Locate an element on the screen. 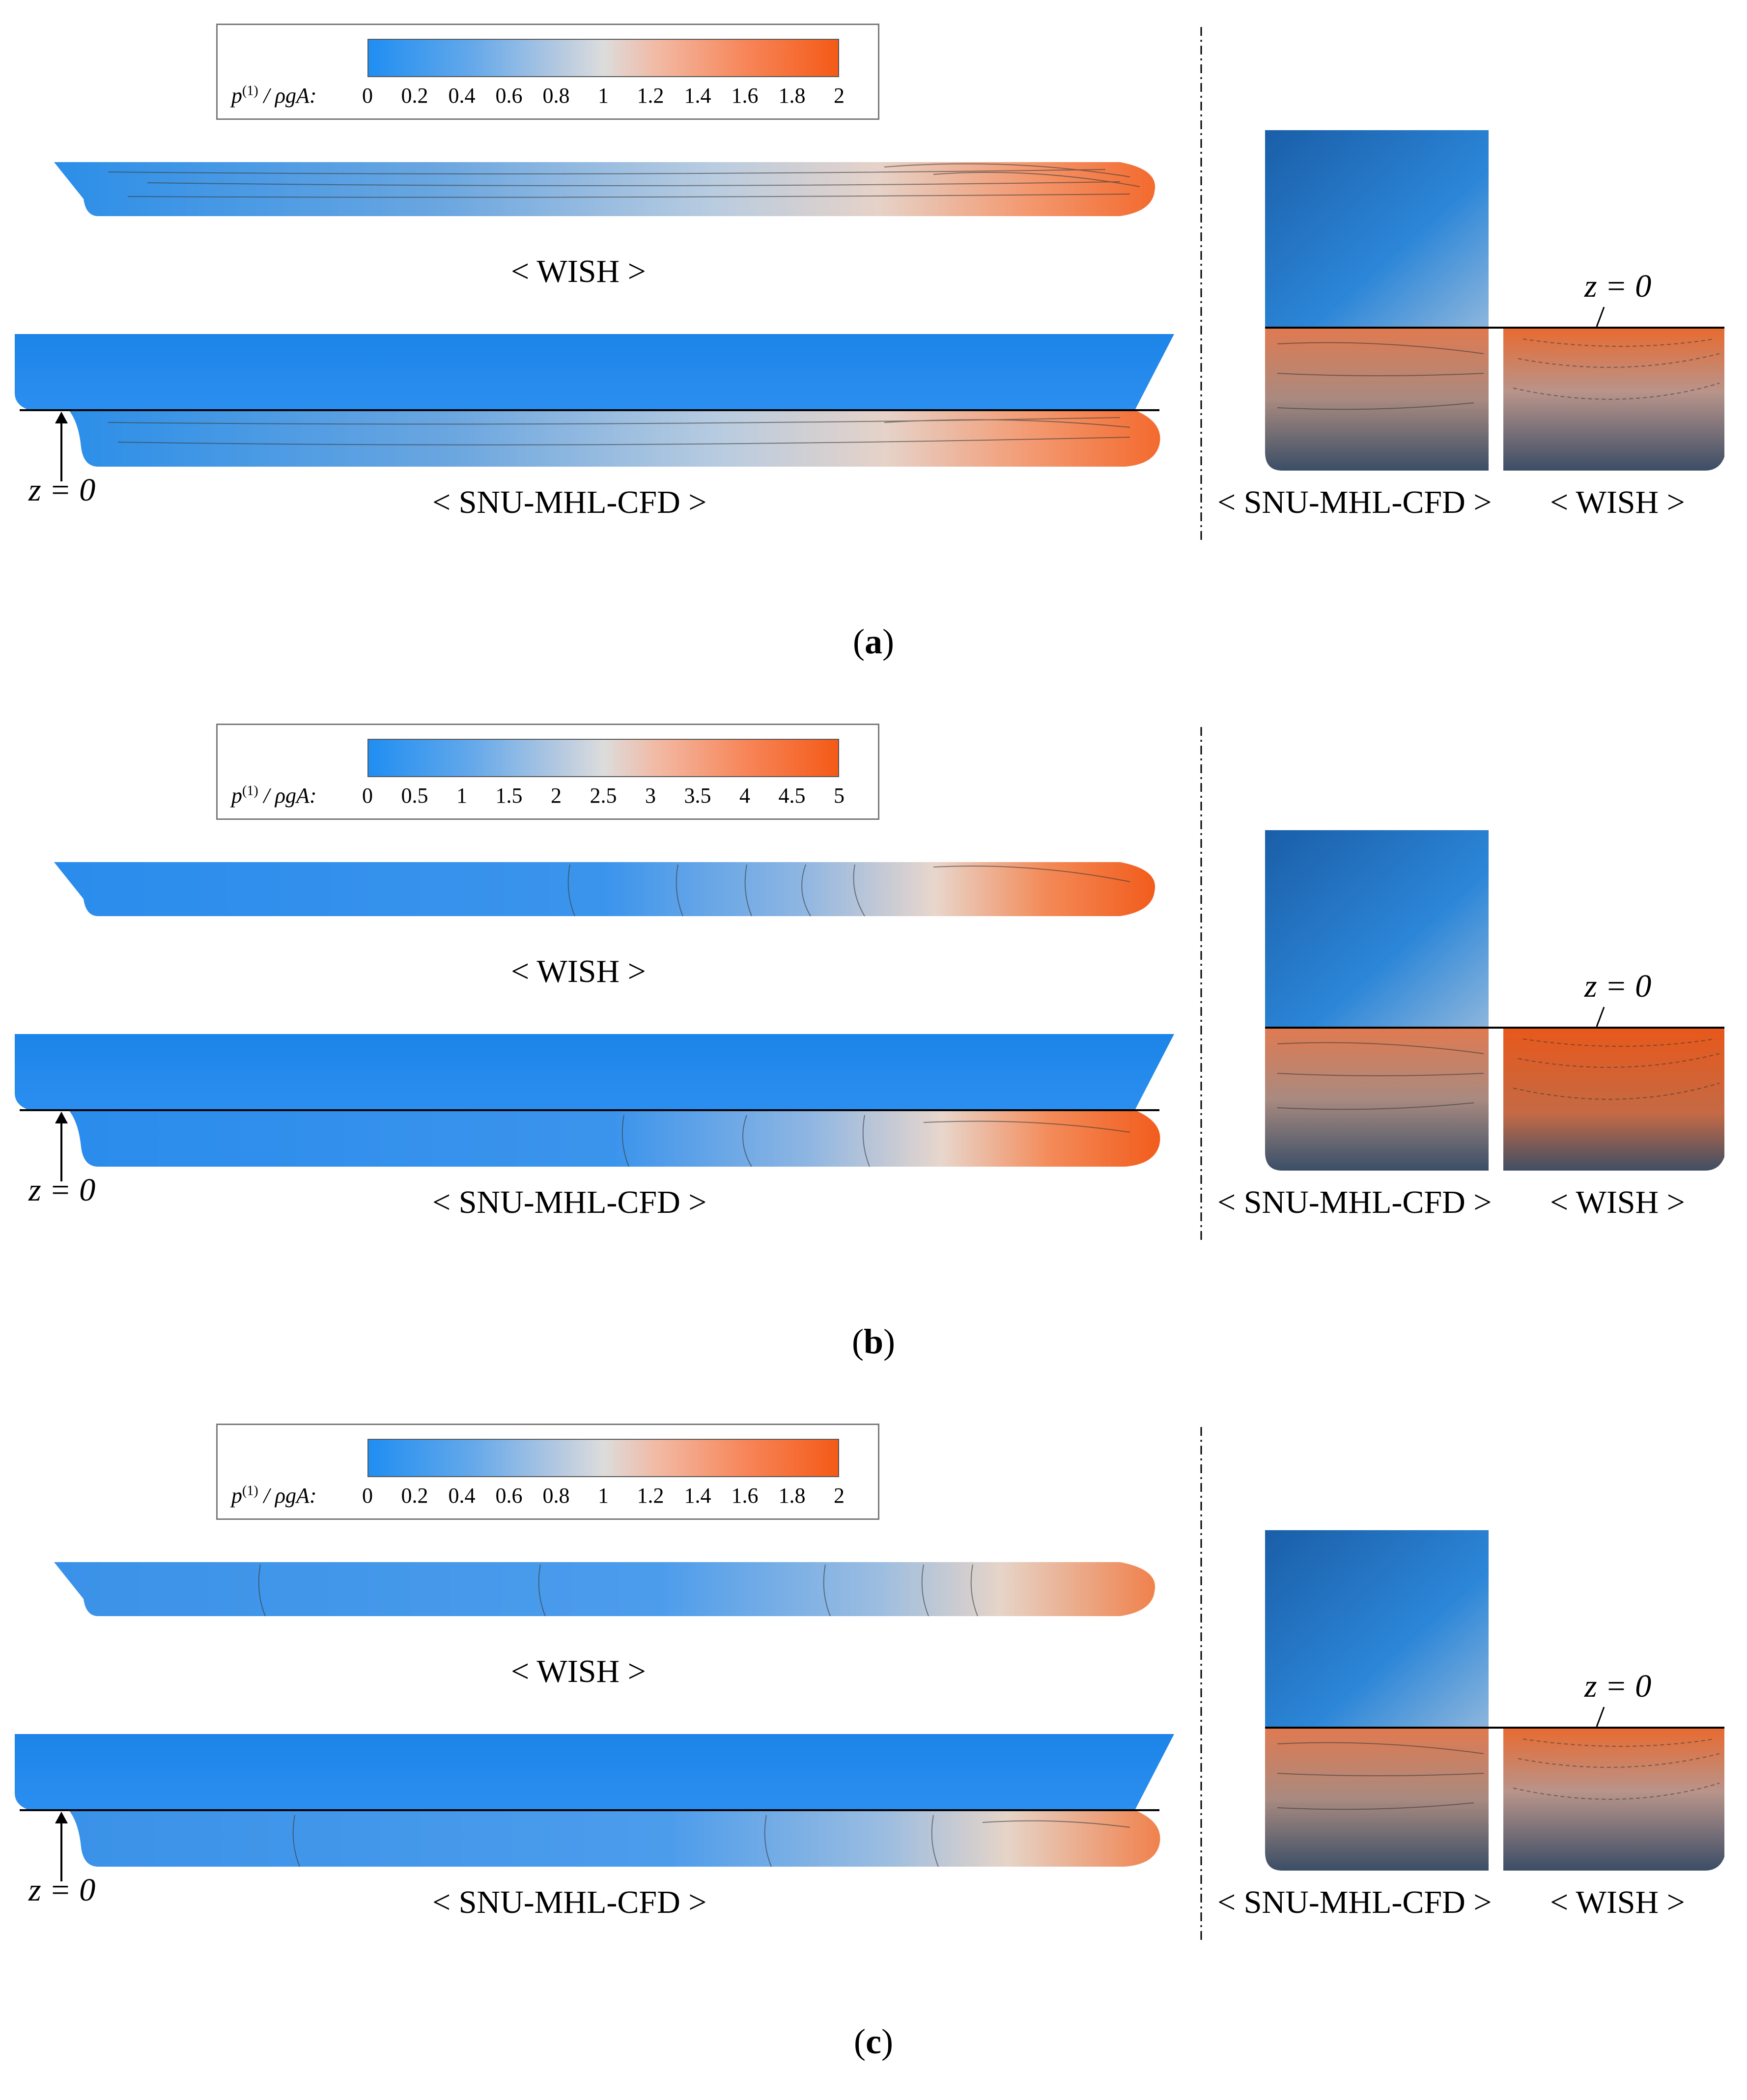  colorbar-tick-label: 4 is located at coordinates (744, 796).